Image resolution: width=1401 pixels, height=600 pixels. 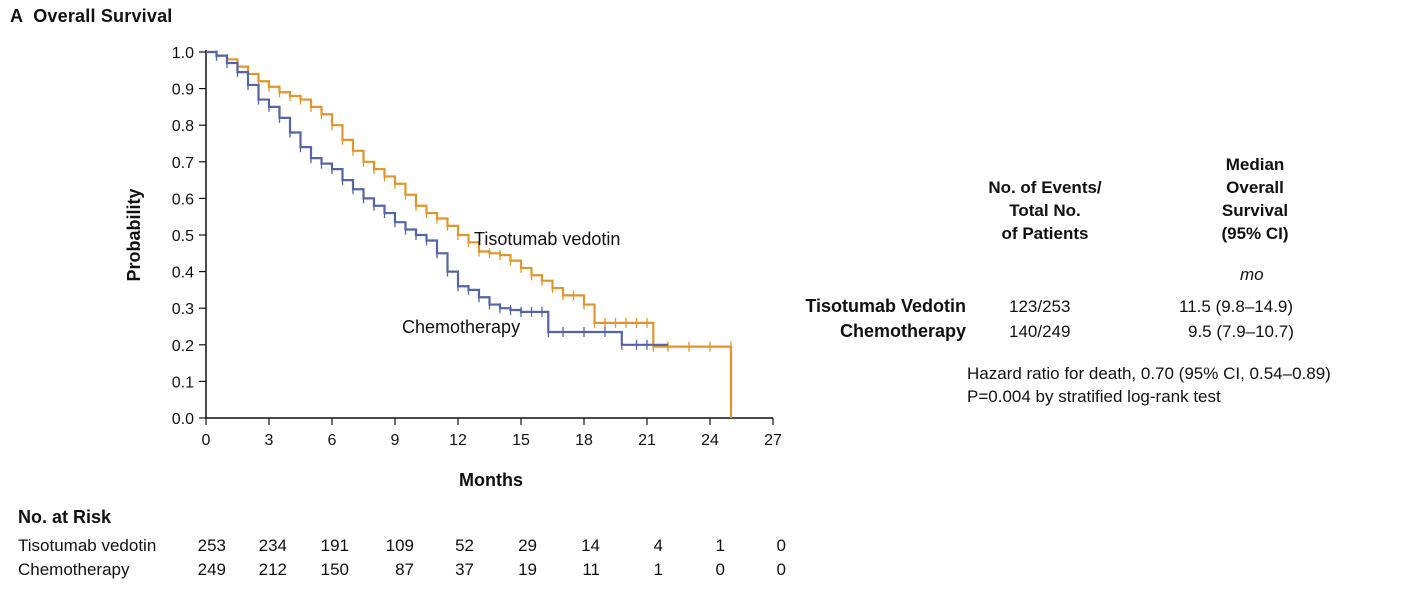 I want to click on summary-row-name: Tisotumab Vedotin, so click(x=885, y=306).